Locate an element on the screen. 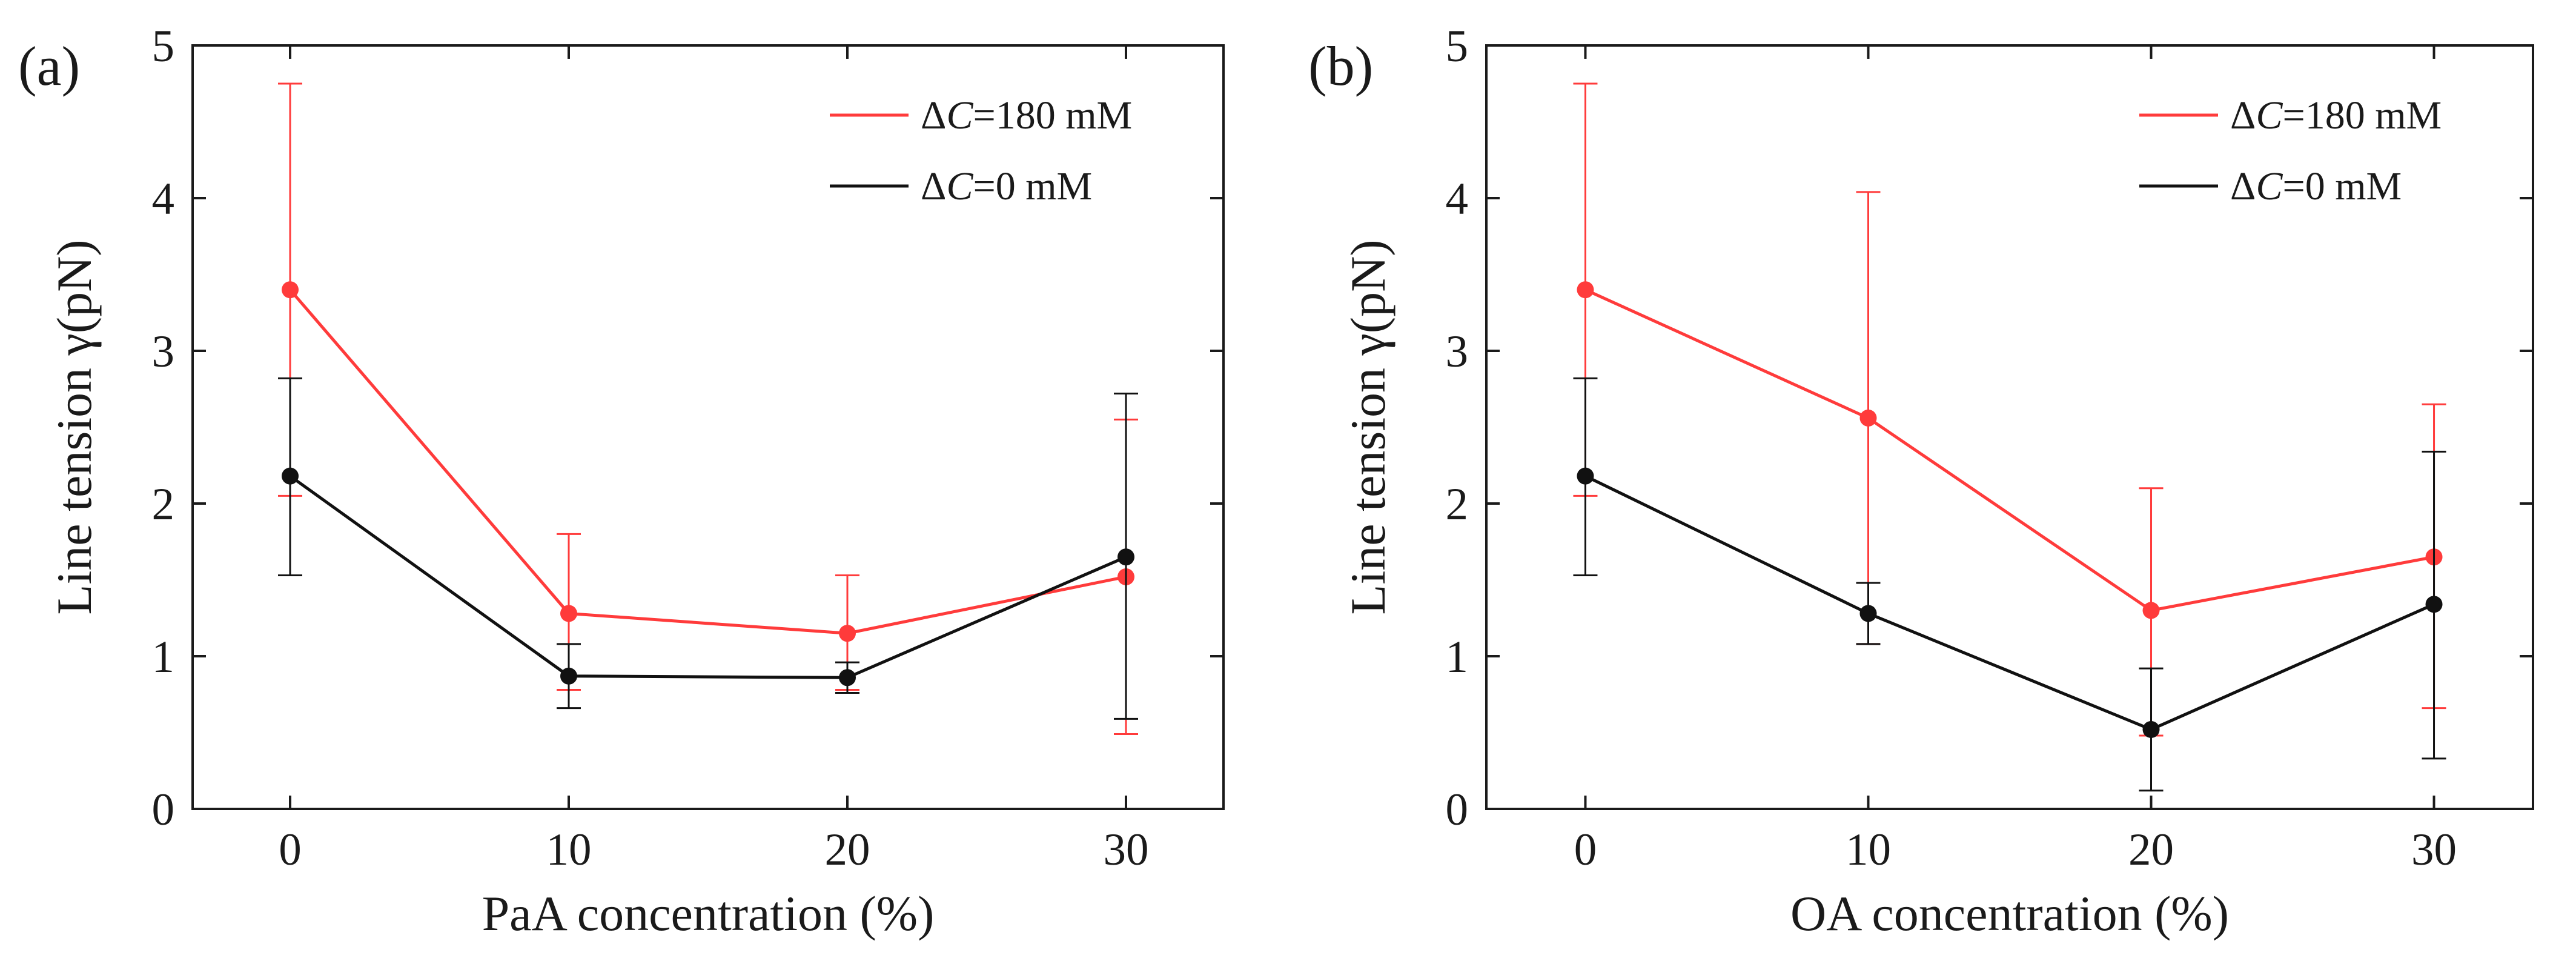 The image size is (2576, 961). panel-label: (b) is located at coordinates (1340, 66).